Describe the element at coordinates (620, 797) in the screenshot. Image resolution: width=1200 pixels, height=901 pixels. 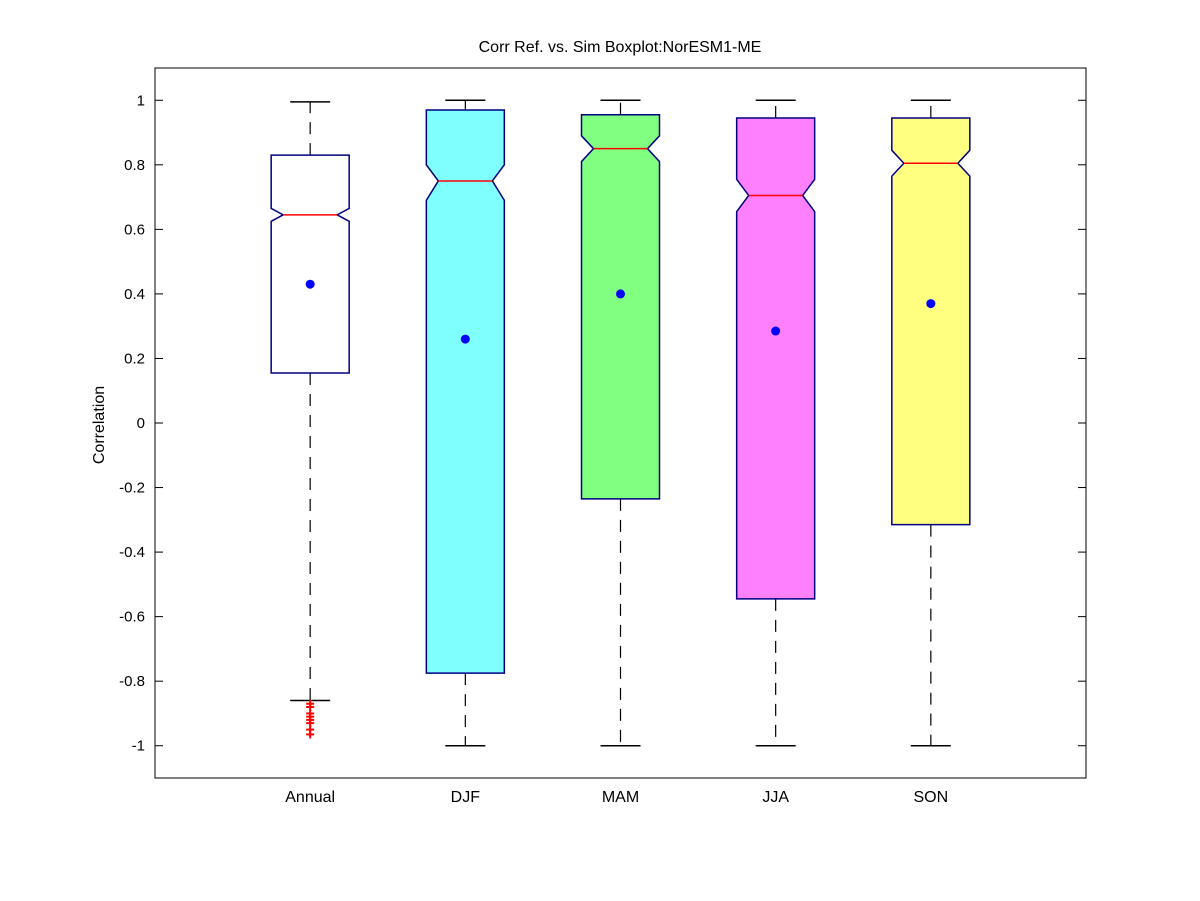
I see `x-tick-label: MAM` at that location.